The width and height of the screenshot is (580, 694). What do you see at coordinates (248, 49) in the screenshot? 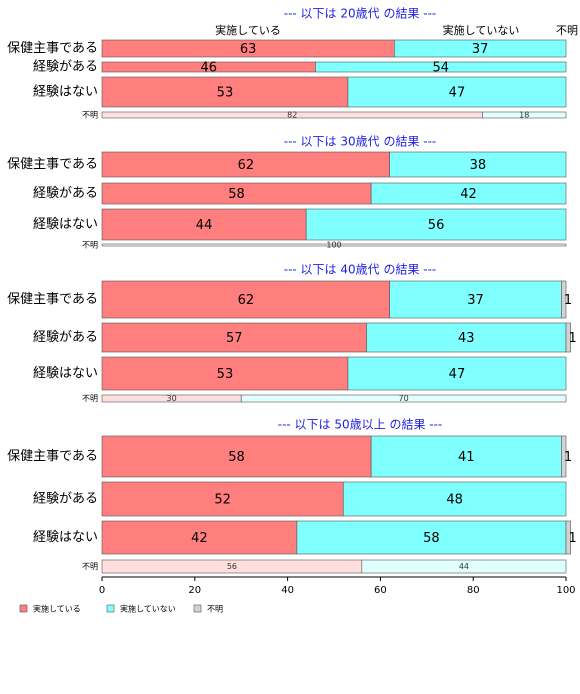
I see `data-label: 63` at bounding box center [248, 49].